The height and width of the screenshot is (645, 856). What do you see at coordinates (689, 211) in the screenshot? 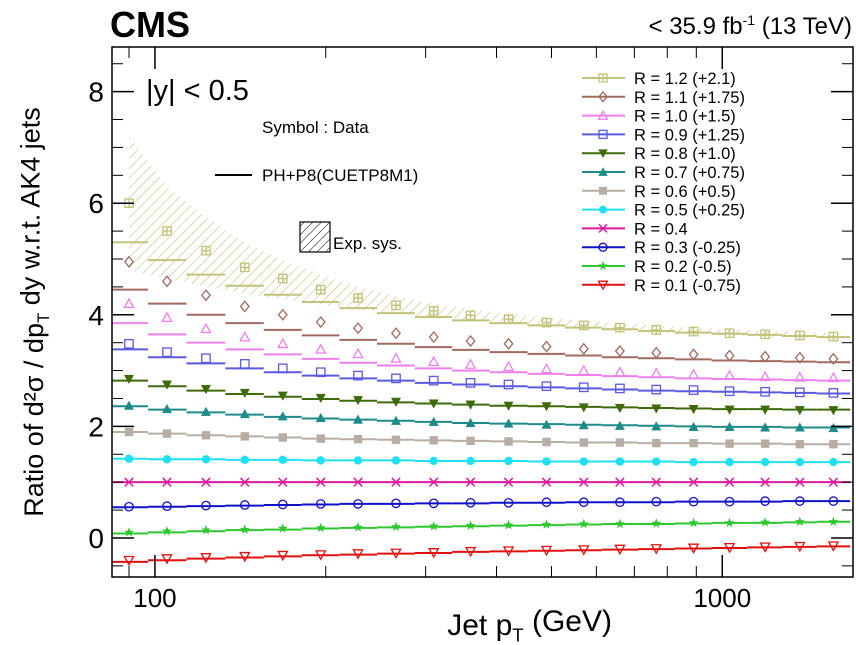
I see `legend-label-7: R = 0.5 (+0.25)` at bounding box center [689, 211].